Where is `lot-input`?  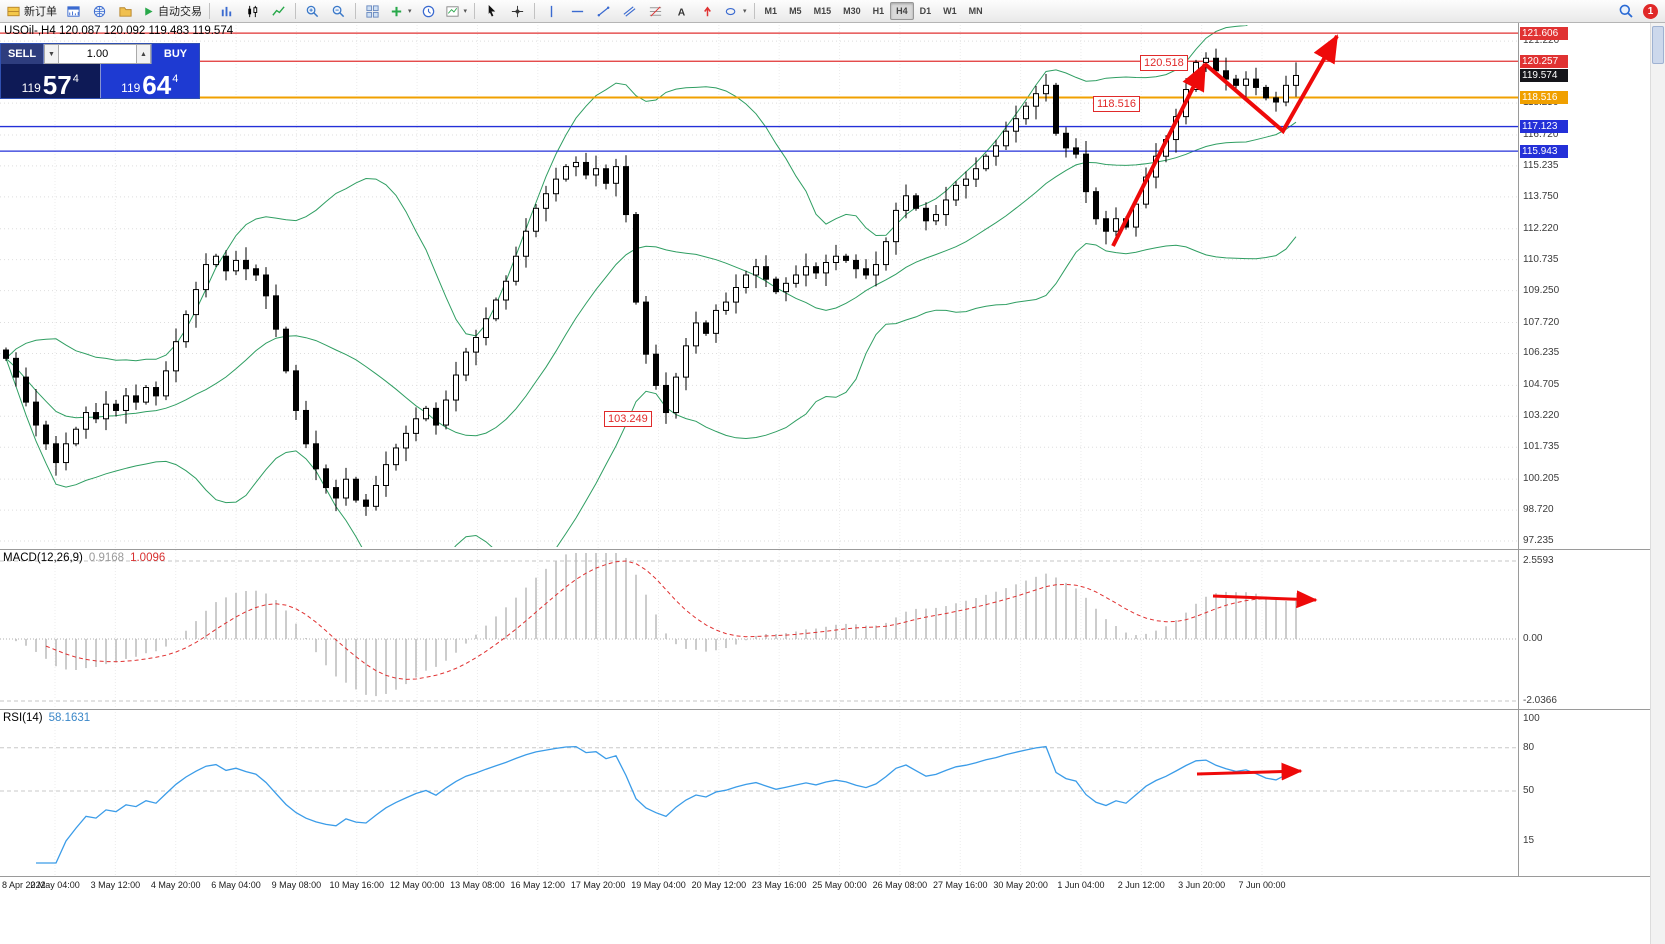 lot-input is located at coordinates (97, 54).